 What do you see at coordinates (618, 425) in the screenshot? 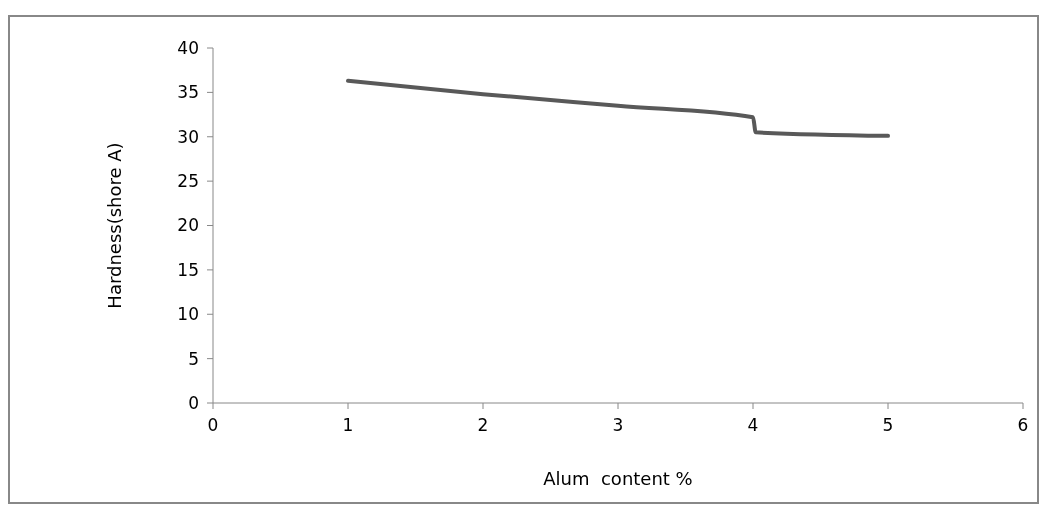
I see `x-tick-label: 3` at bounding box center [618, 425].